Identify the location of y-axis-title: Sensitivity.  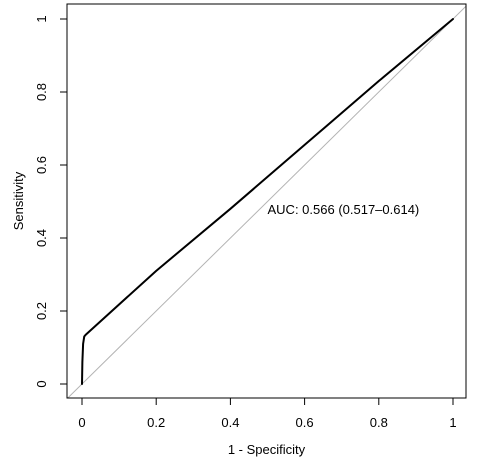
(18, 200).